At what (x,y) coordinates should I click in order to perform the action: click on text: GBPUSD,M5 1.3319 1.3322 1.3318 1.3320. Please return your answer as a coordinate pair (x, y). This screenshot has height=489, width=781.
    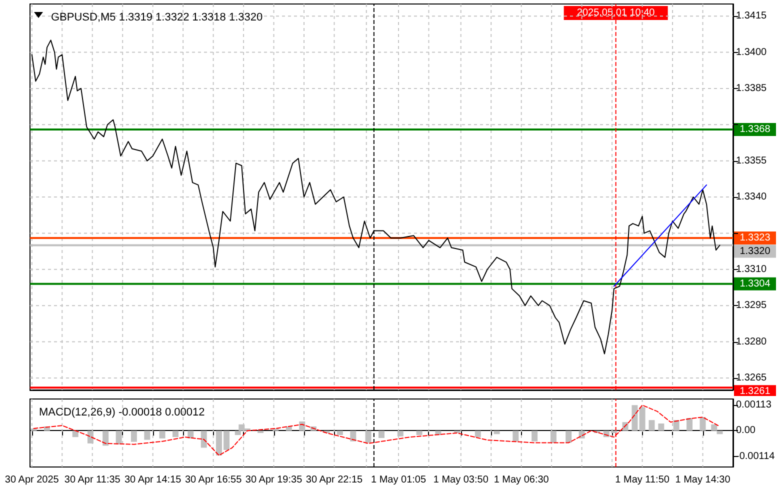
    Looking at the image, I should click on (157, 18).